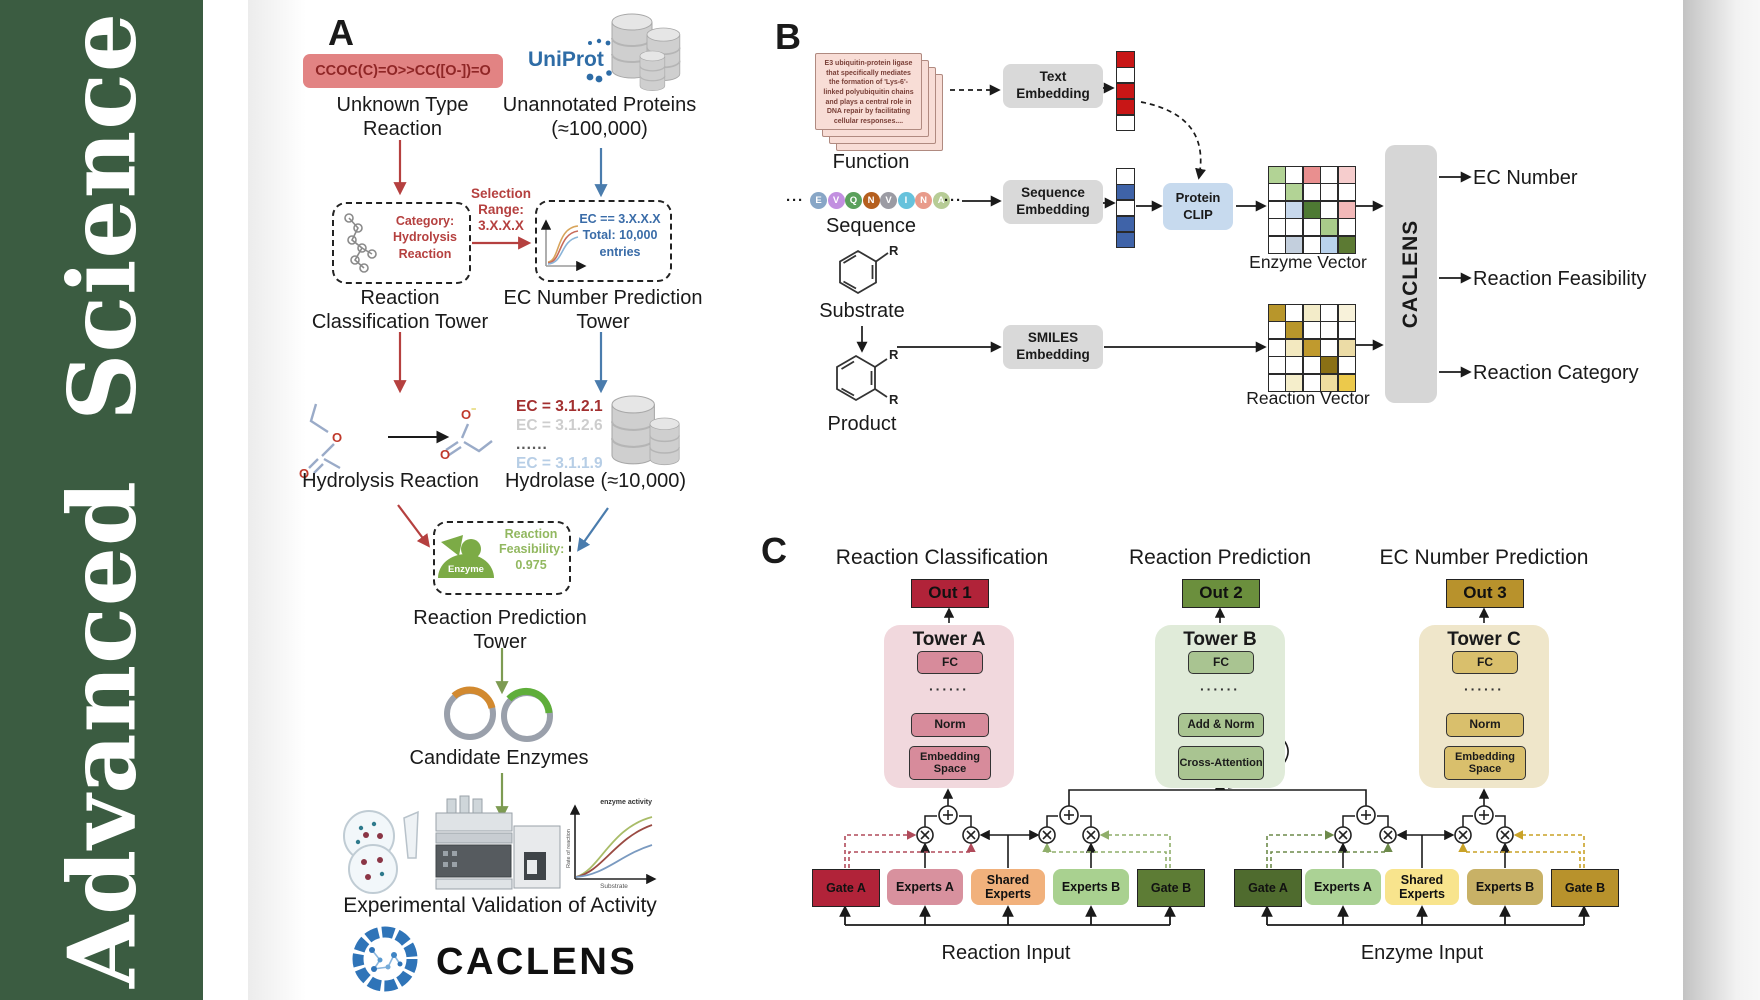  Describe the element at coordinates (559, 406) in the screenshot. I see `ec-result-1: EC = 3.1.2.1` at that location.